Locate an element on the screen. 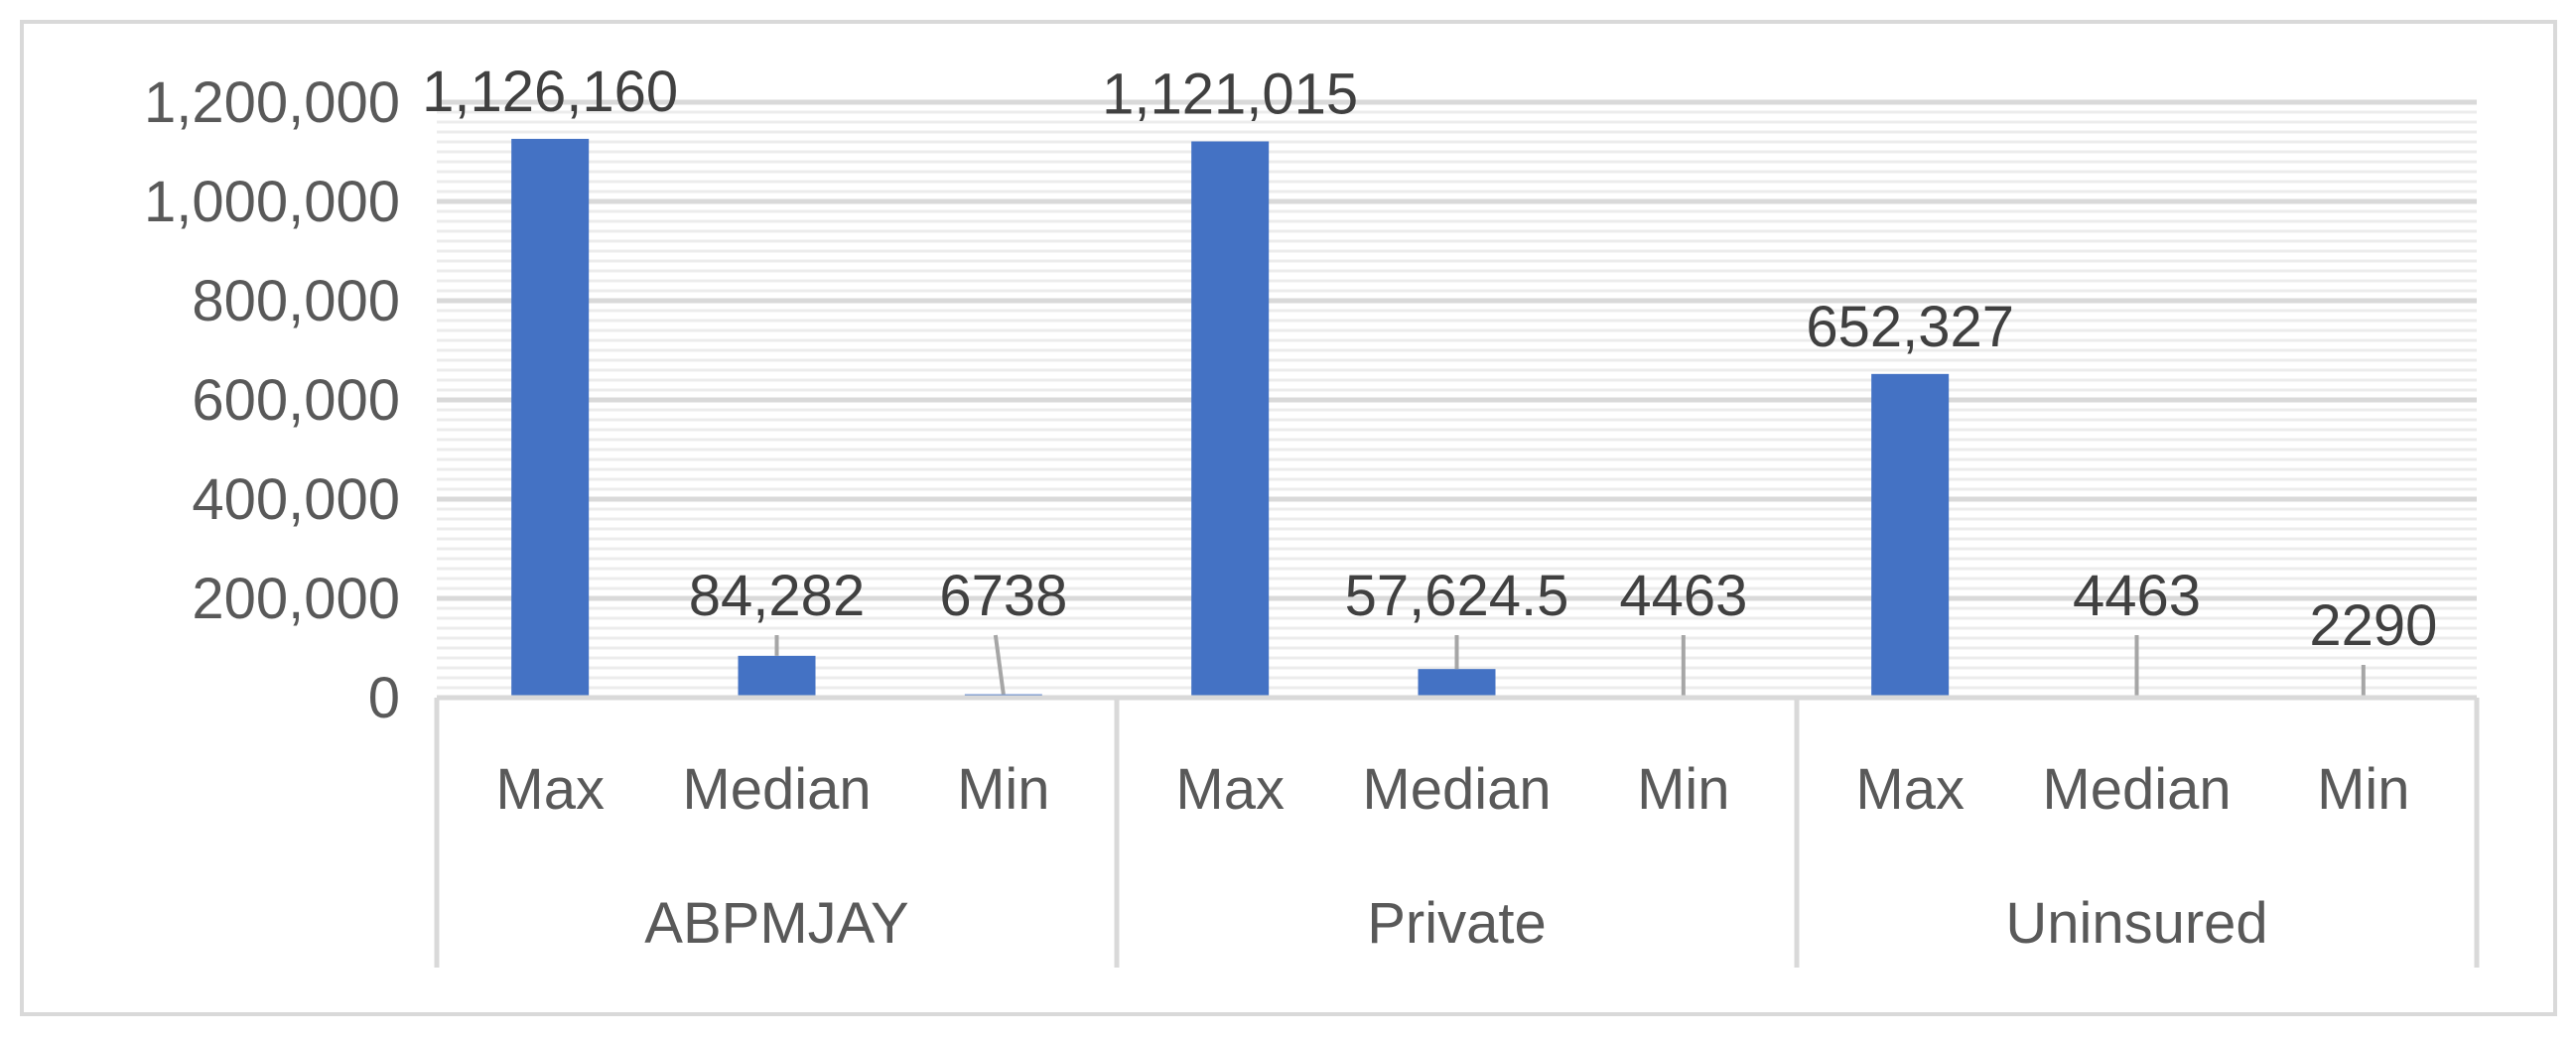 The image size is (2576, 1040). bar-abpmjay-median is located at coordinates (777, 676).